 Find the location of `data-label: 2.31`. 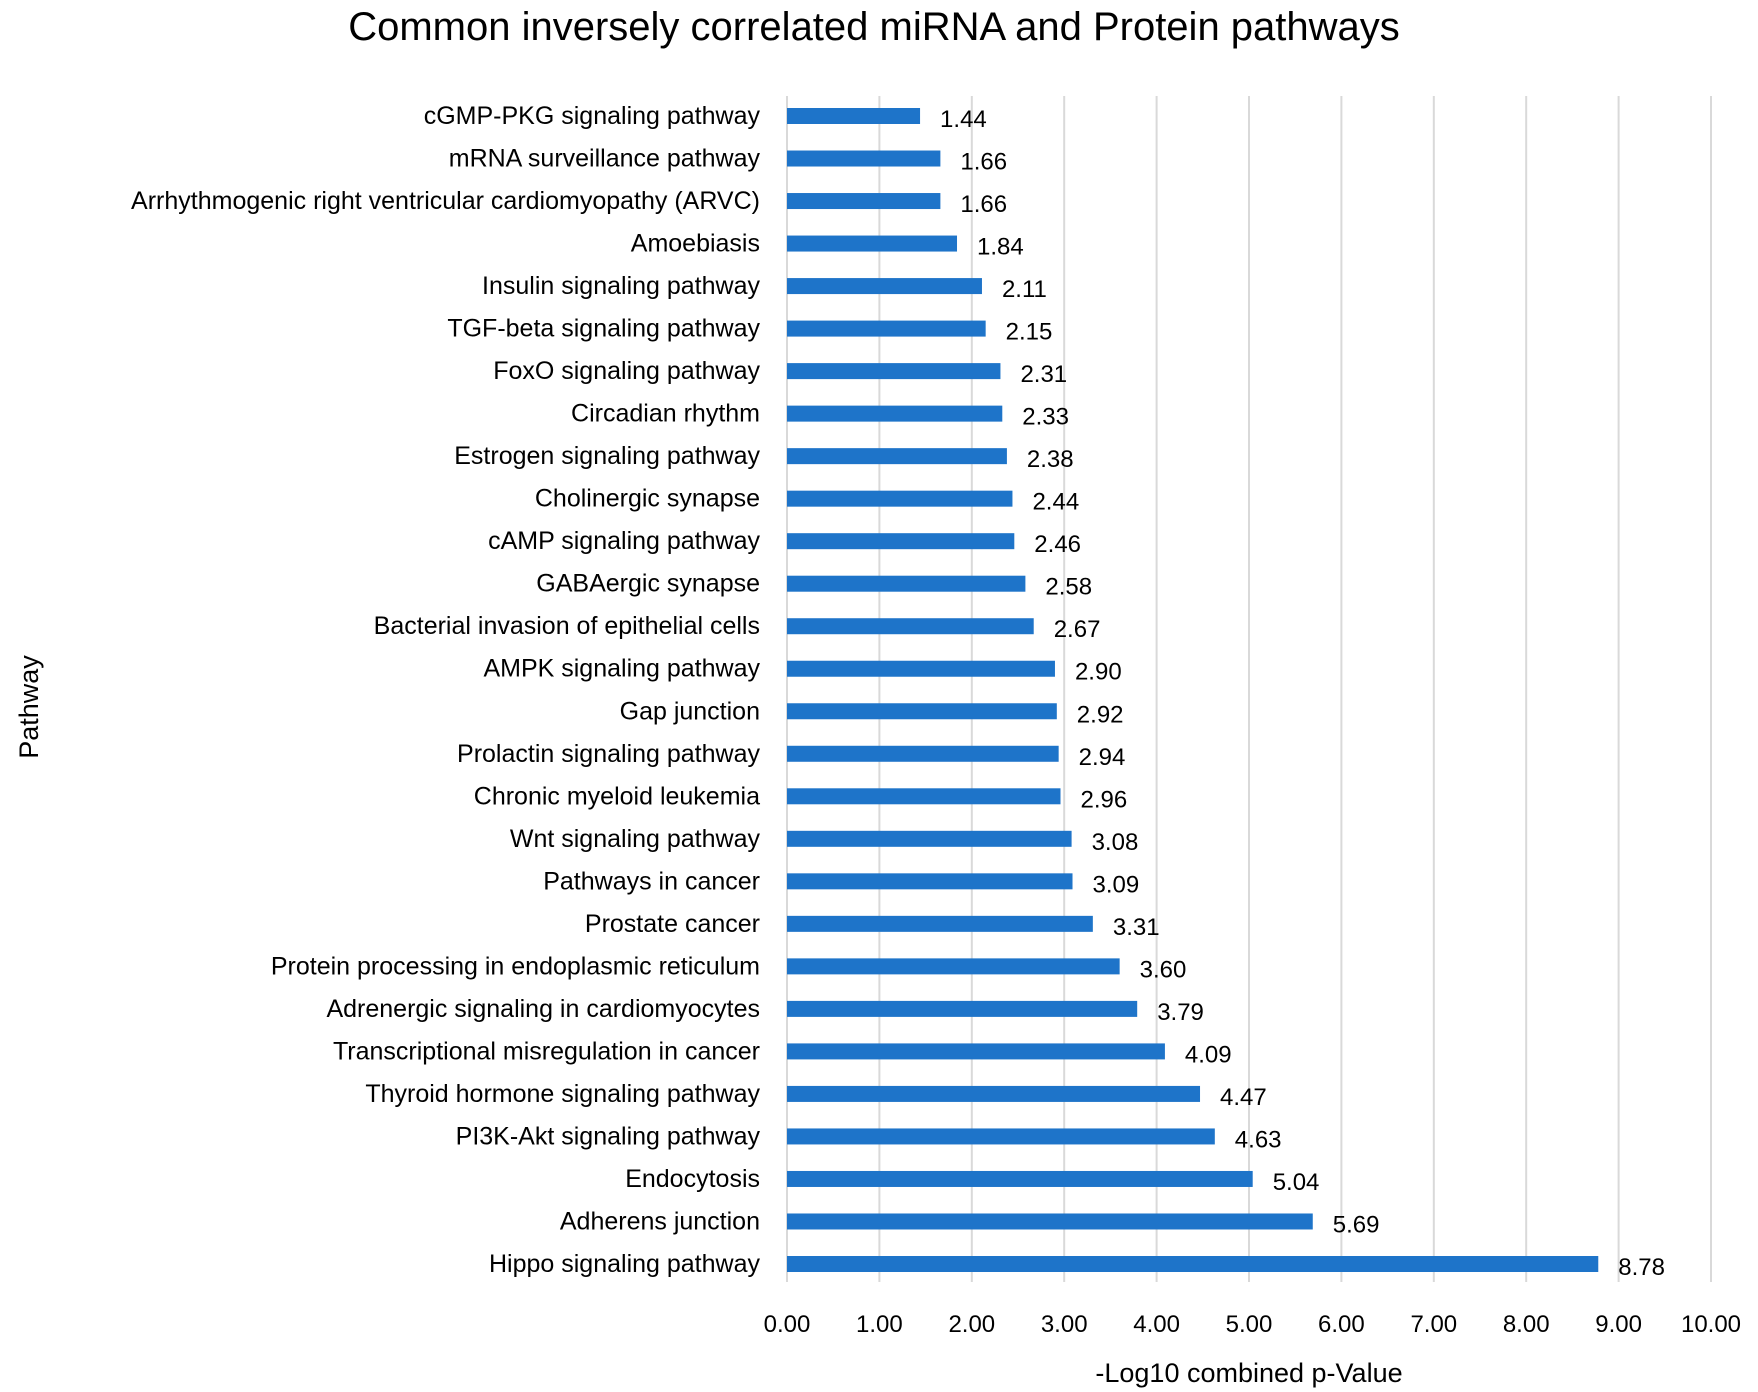

data-label: 2.31 is located at coordinates (1043, 374).